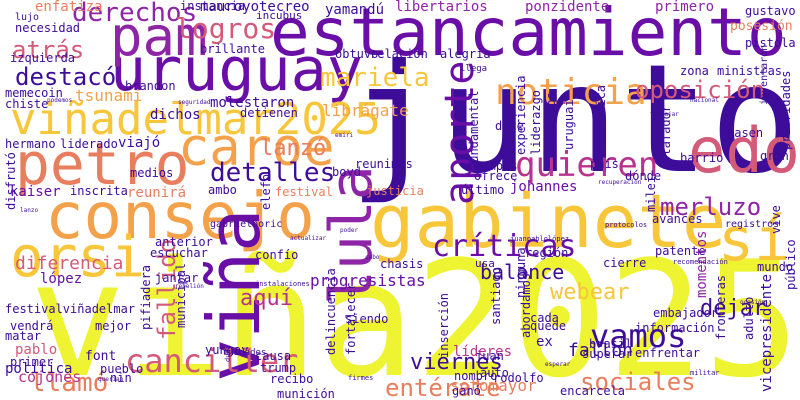 This screenshot has height=400, width=800. I want to click on cloud-word-llamo: llamó, so click(69, 383).